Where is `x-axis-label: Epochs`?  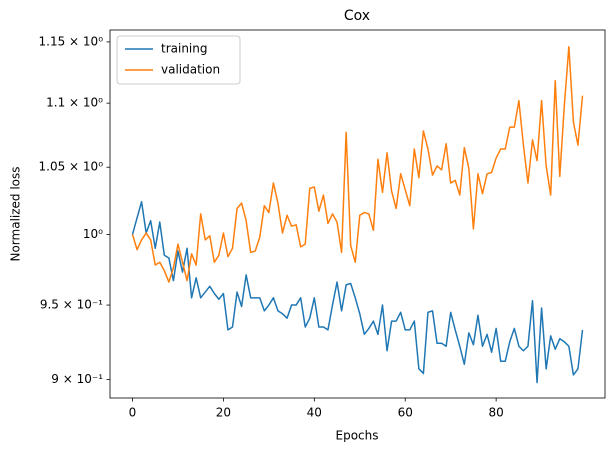 x-axis-label: Epochs is located at coordinates (357, 436).